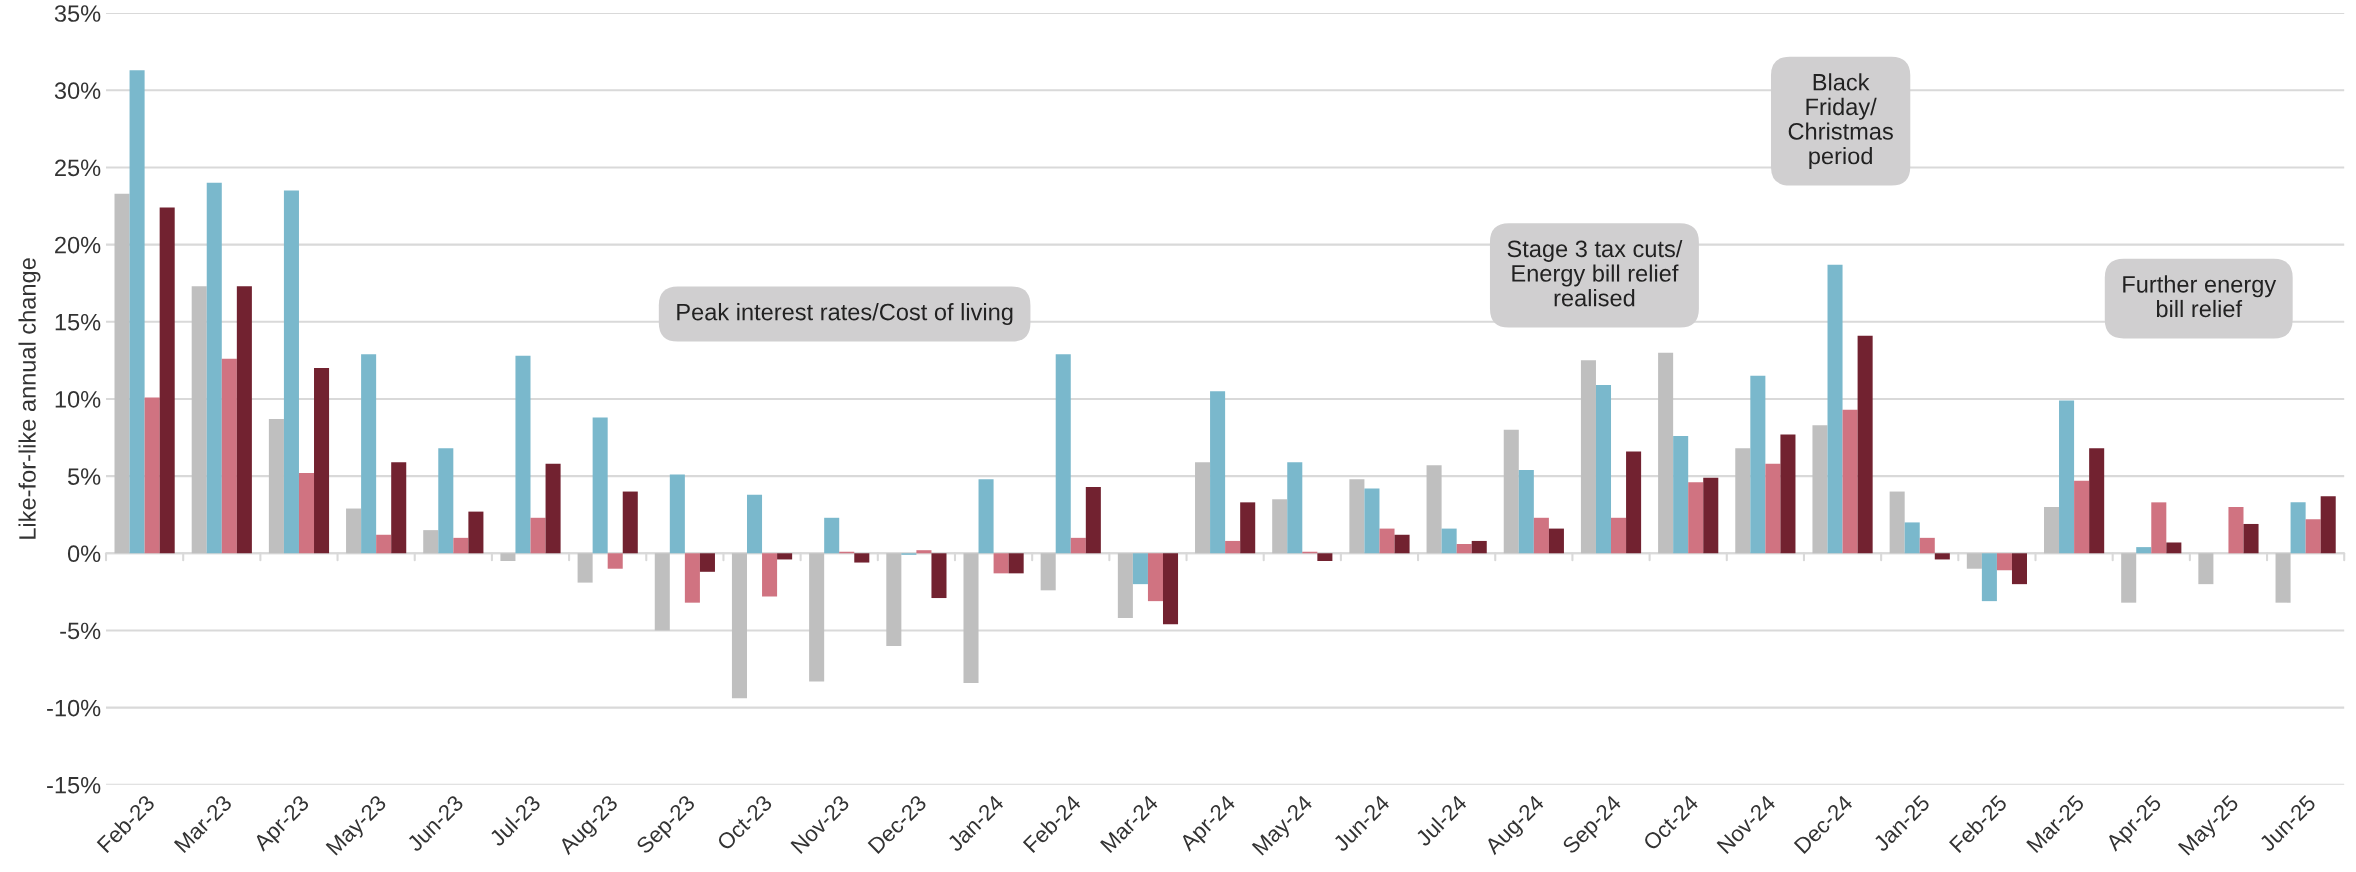 The height and width of the screenshot is (872, 2356). What do you see at coordinates (2200, 296) in the screenshot?
I see `annotation: Further energy bill relief` at bounding box center [2200, 296].